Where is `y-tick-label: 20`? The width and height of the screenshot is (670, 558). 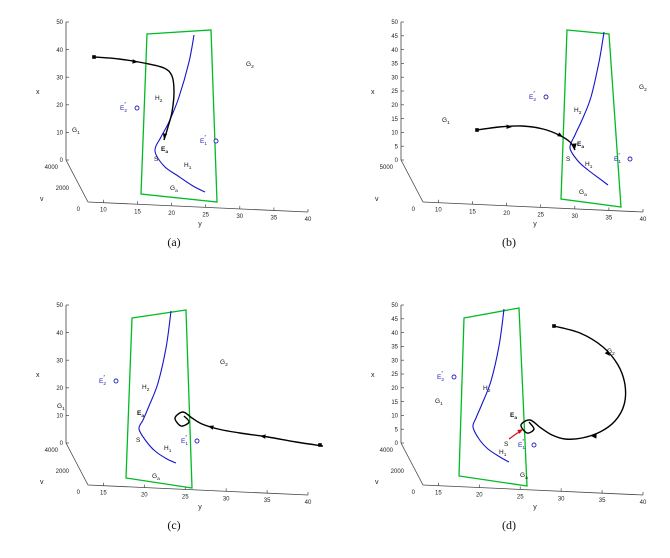
y-tick-label: 20 is located at coordinates (144, 496).